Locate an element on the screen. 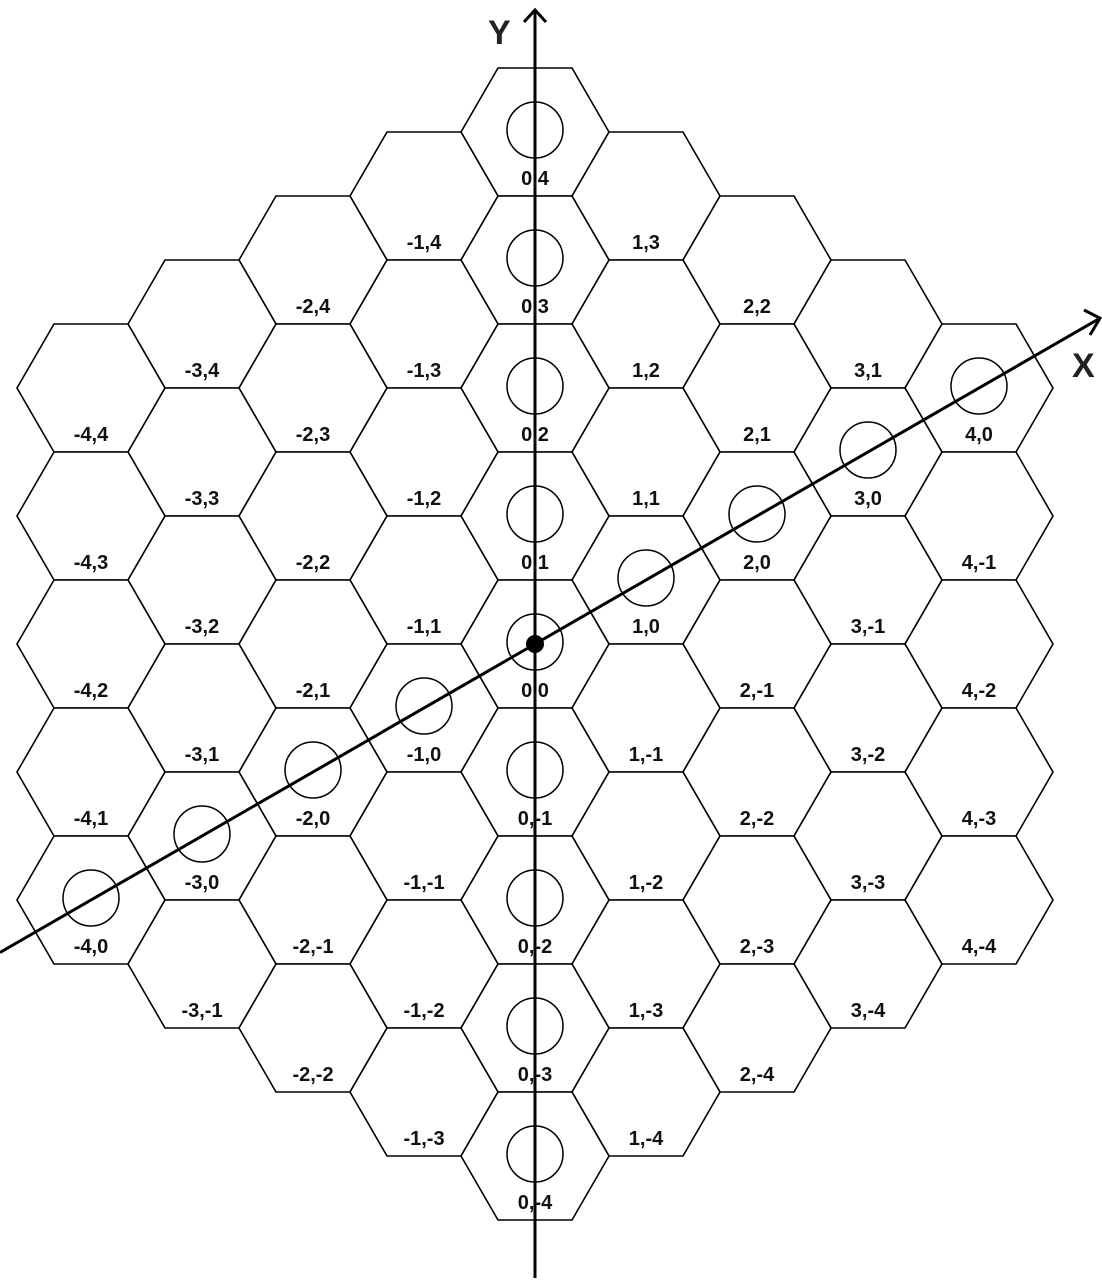 The image size is (1102, 1280). hex-label-m3_1: -3,1 is located at coordinates (202, 755).